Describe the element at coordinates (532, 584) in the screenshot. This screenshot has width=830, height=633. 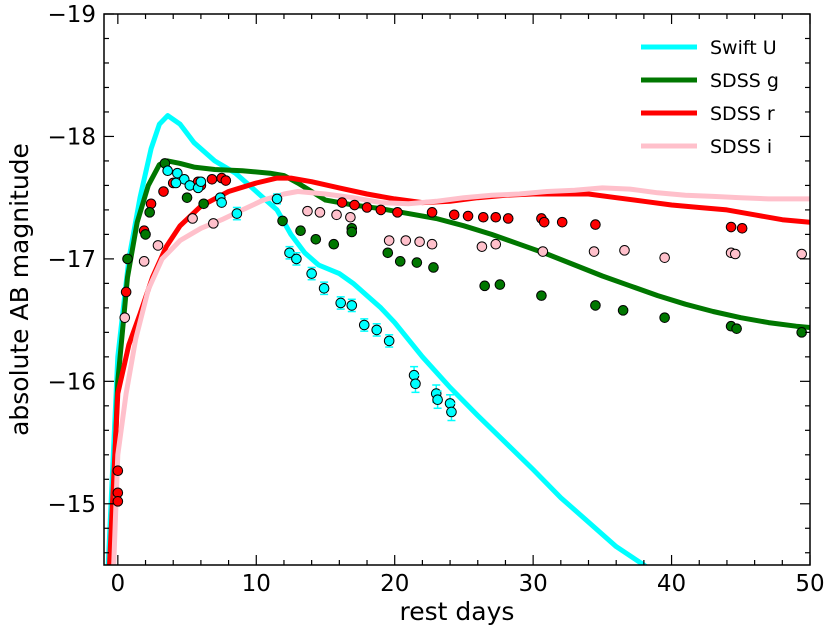
I see `x-tick-label-3: 30` at that location.